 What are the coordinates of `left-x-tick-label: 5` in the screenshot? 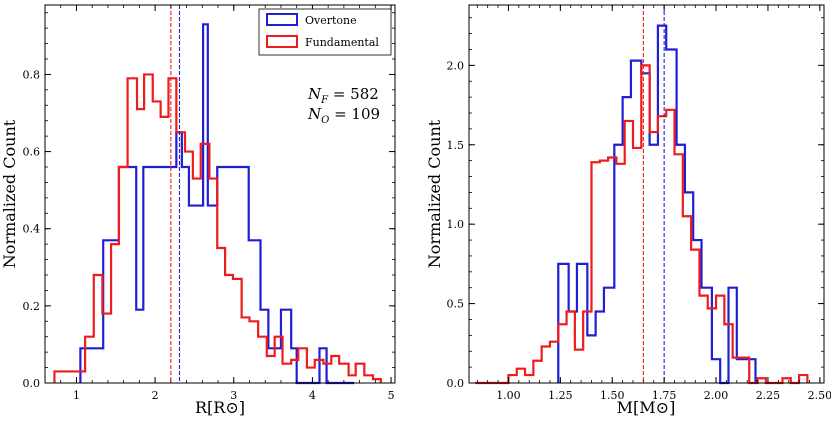 It's located at (391, 395).